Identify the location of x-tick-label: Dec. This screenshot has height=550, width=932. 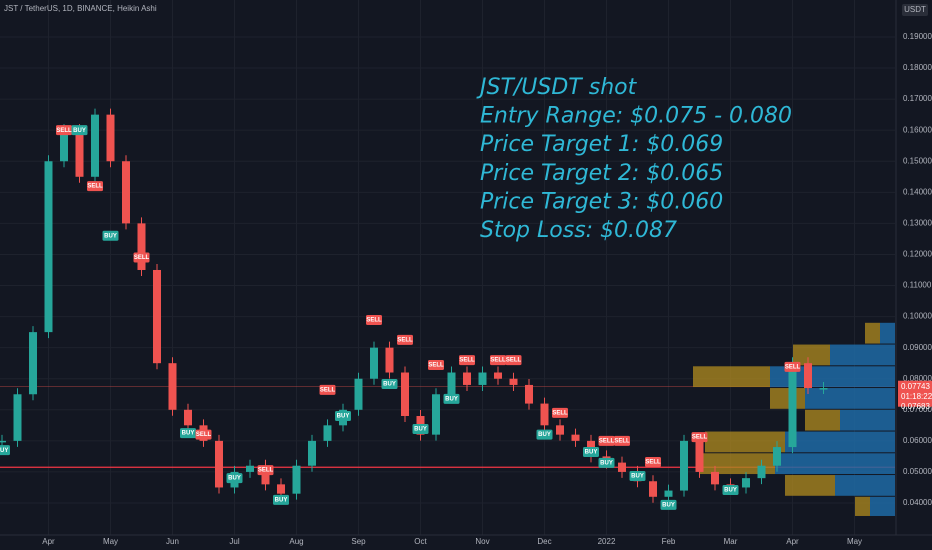
(544, 541).